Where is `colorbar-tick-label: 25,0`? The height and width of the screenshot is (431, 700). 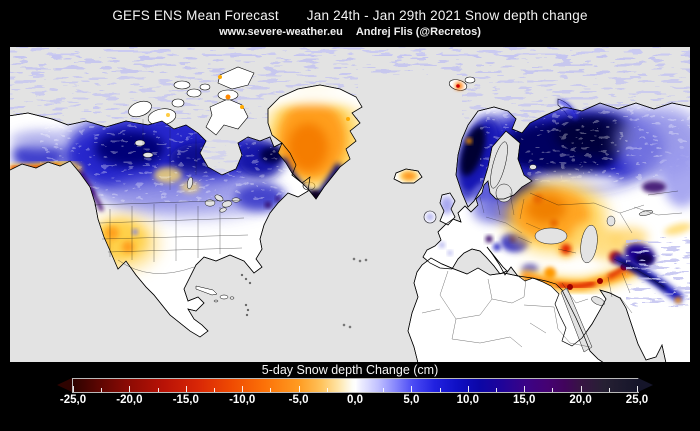
colorbar-tick-label: 25,0 is located at coordinates (637, 400).